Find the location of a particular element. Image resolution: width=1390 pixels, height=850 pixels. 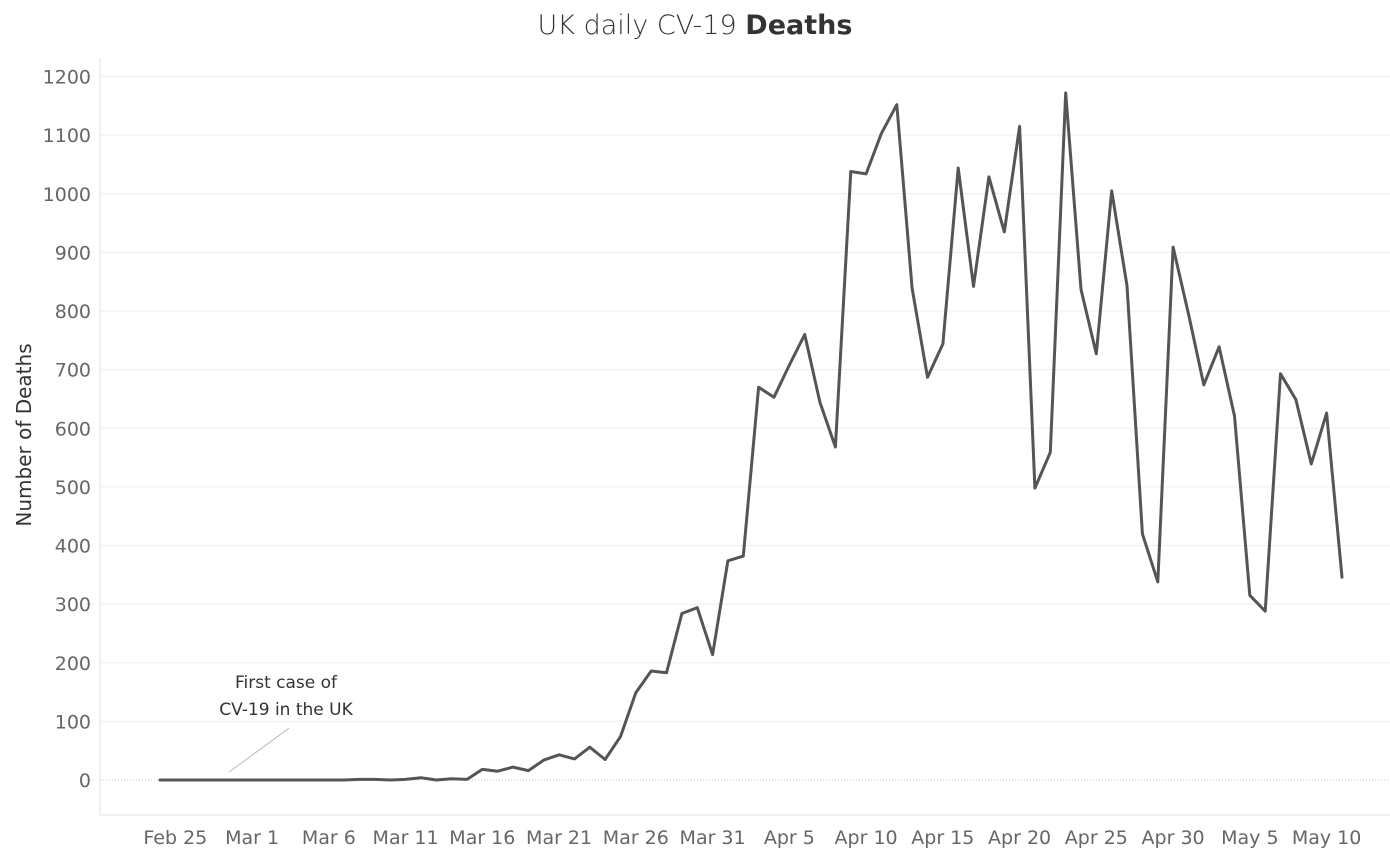

annotation-text-line: First case of is located at coordinates (286, 683).